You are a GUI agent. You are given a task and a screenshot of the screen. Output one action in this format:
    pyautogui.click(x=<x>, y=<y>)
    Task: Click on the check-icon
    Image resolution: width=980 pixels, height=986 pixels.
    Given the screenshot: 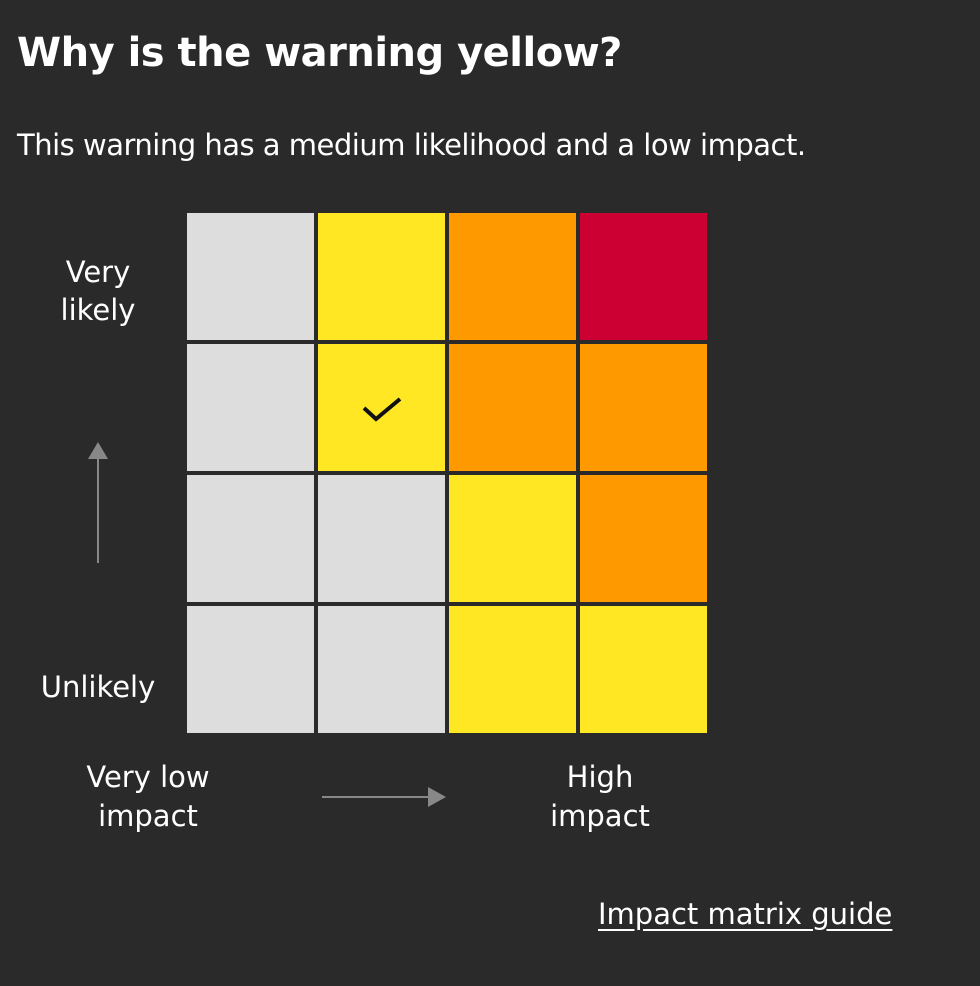 What is the action you would take?
    pyautogui.click(x=382, y=409)
    